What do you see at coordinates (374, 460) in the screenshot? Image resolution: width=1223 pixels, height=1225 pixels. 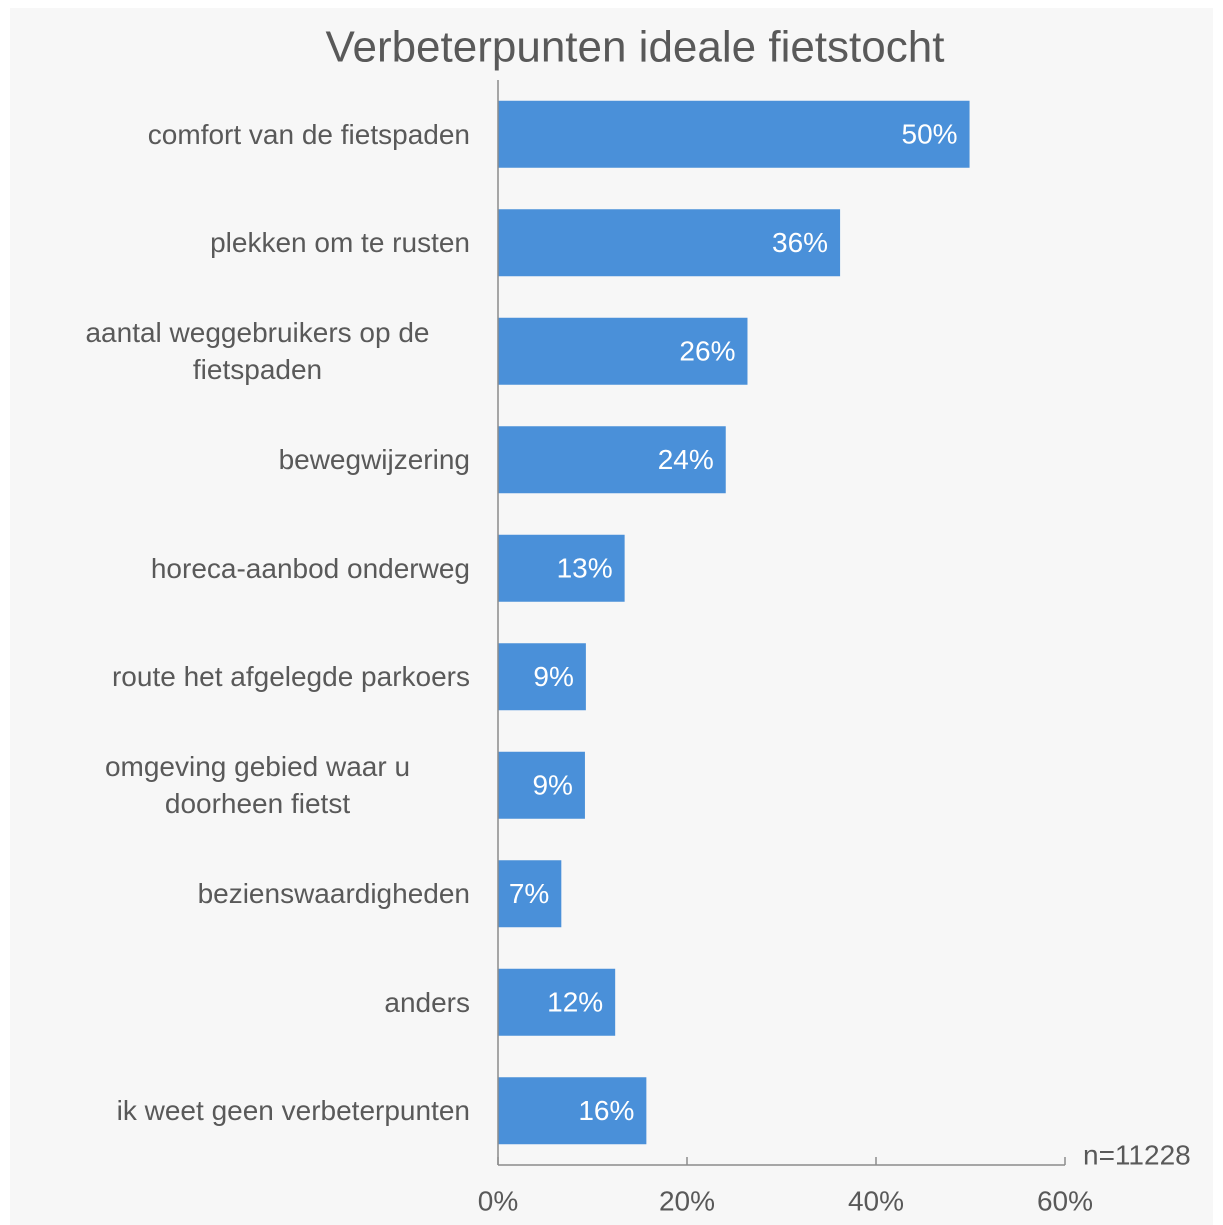 I see `y-tick-label: bewegwijzering` at bounding box center [374, 460].